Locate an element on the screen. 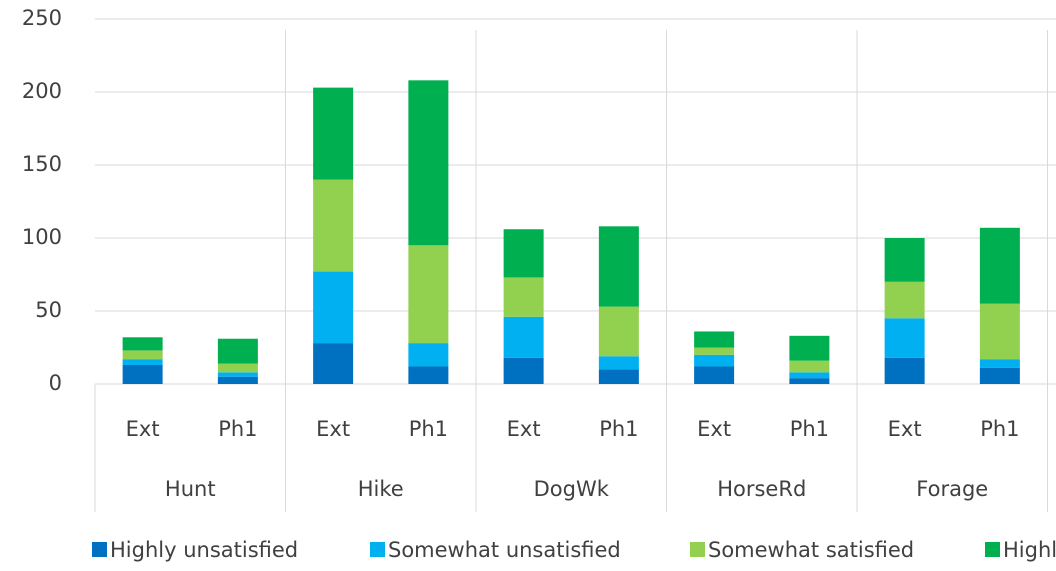 This screenshot has width=1056, height=571. y-tick-label: 50 is located at coordinates (48, 310).